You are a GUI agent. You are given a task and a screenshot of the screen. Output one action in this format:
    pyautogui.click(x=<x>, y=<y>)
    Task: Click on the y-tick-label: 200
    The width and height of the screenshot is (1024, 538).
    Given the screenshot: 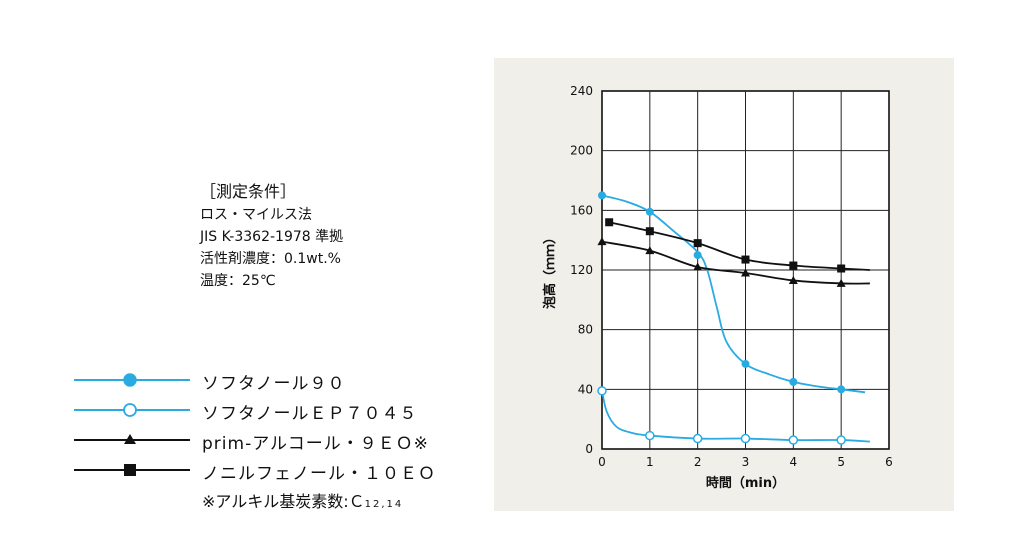 What is the action you would take?
    pyautogui.click(x=581, y=151)
    